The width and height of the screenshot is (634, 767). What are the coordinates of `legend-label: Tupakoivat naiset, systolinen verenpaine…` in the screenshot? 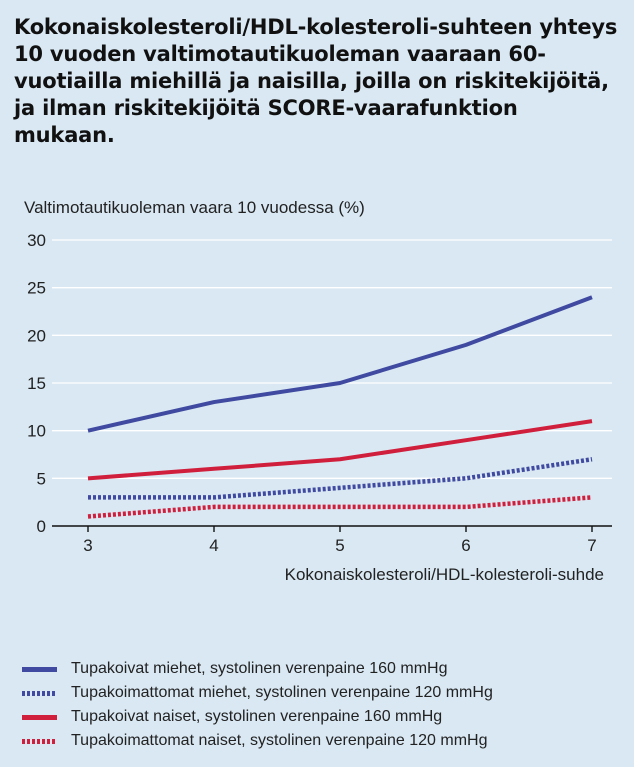 It's located at (257, 716).